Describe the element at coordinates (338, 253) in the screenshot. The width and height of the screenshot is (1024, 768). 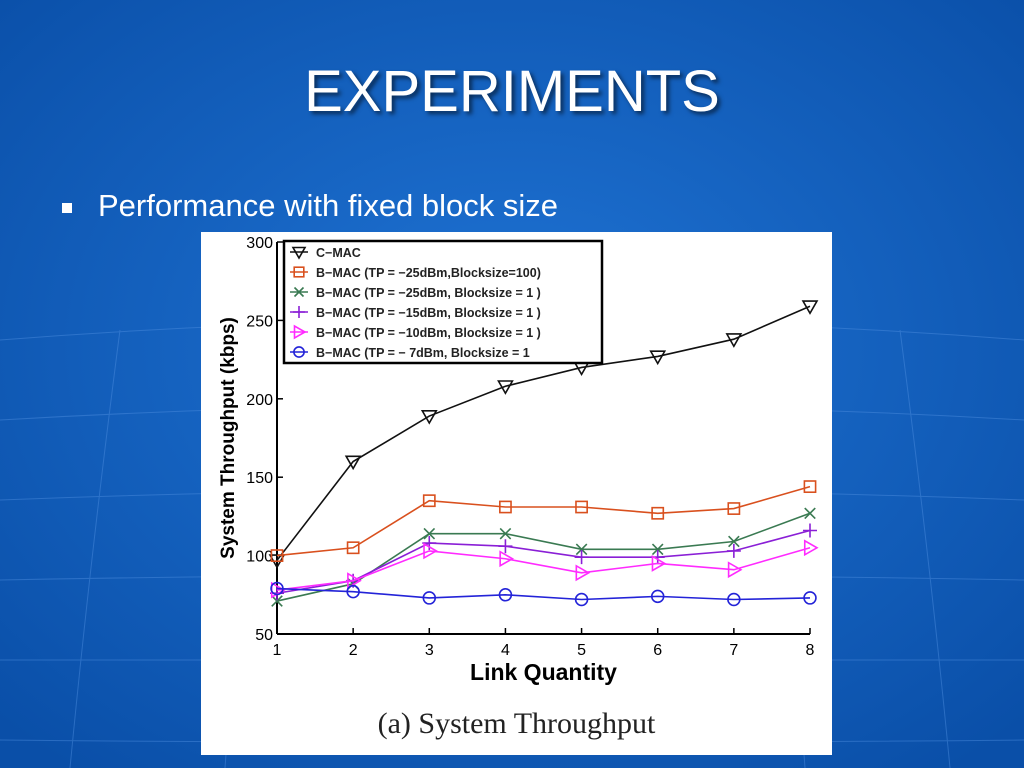
I see `legend-entry: C−MAC` at that location.